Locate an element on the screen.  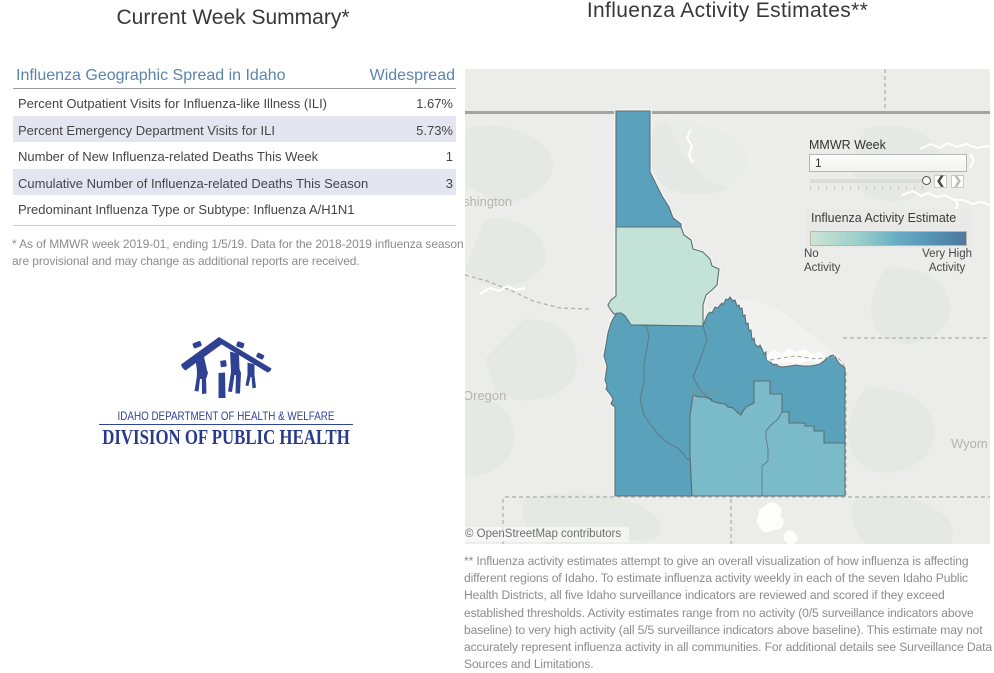
svg-text: Idaho is located at coordinates (707, 391).